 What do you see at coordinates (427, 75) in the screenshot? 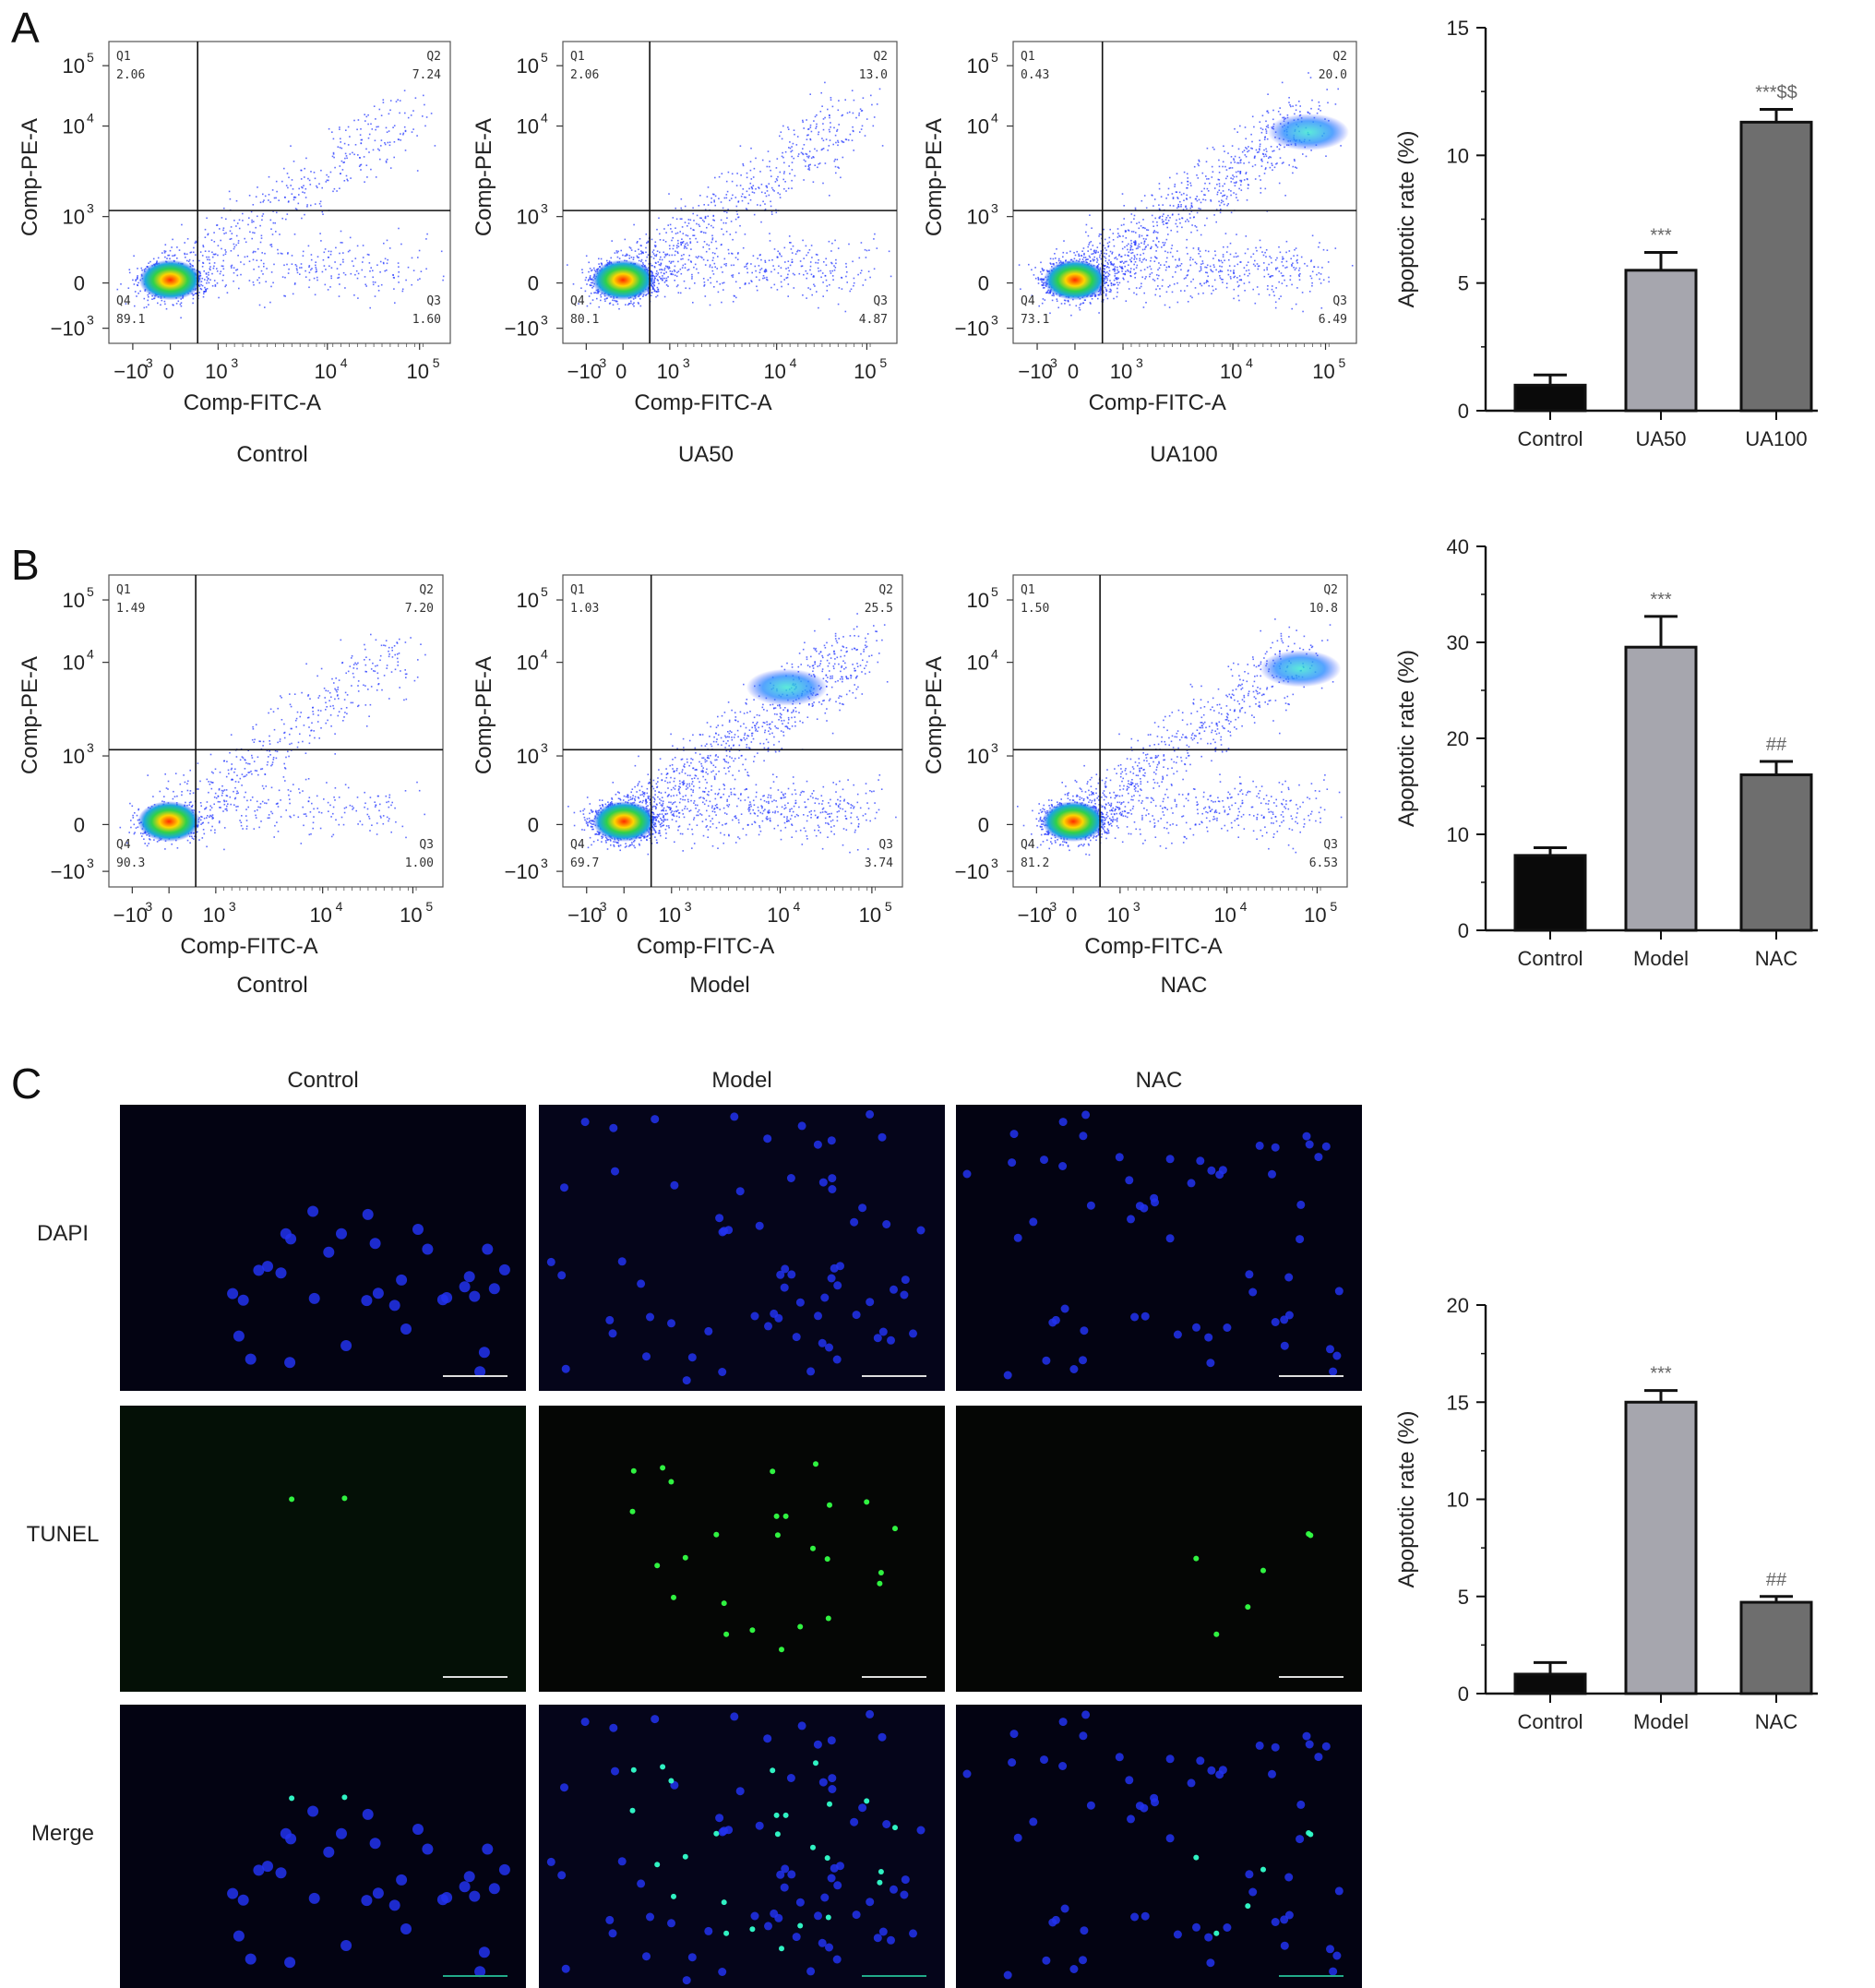
I see `quadrant-value: 7.24` at bounding box center [427, 75].